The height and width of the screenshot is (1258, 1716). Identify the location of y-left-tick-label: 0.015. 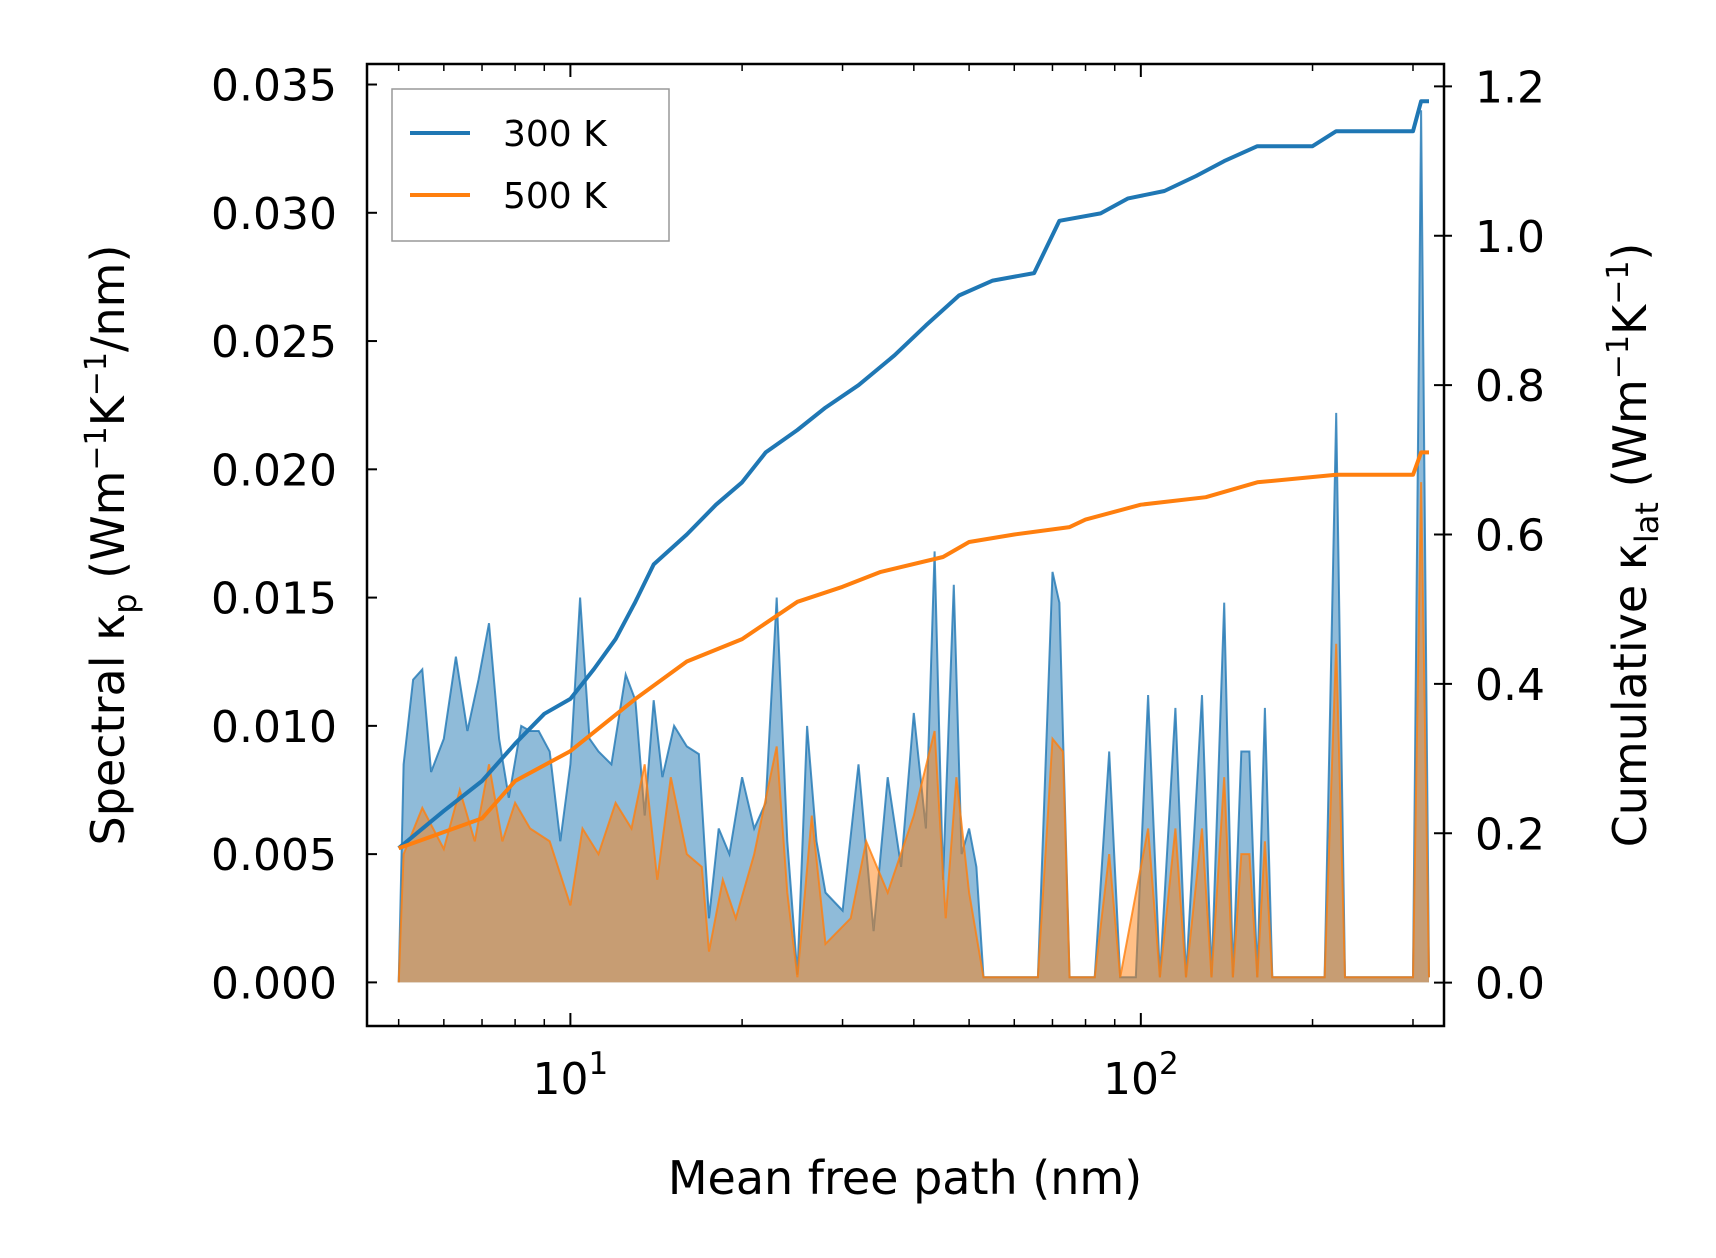
(274, 599).